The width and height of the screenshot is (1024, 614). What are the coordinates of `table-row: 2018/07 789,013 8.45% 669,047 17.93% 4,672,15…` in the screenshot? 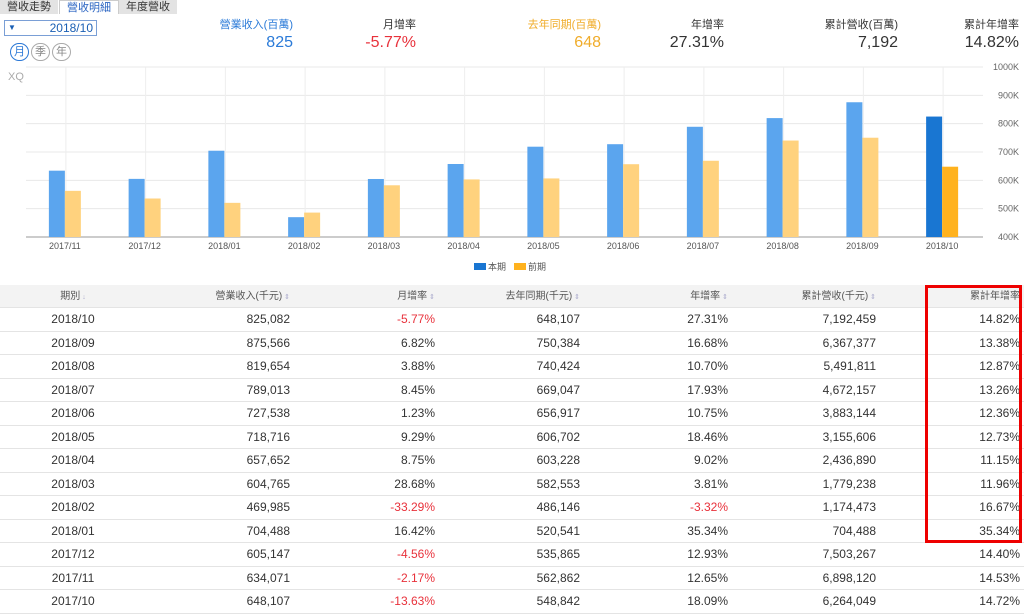 It's located at (512, 390).